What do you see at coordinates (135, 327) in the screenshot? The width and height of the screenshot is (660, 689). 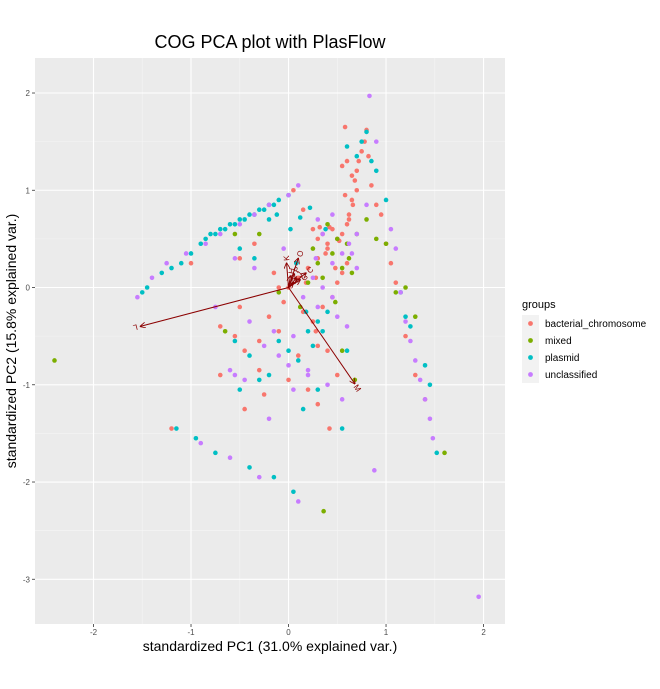 I see `arrow-label-L: L` at bounding box center [135, 327].